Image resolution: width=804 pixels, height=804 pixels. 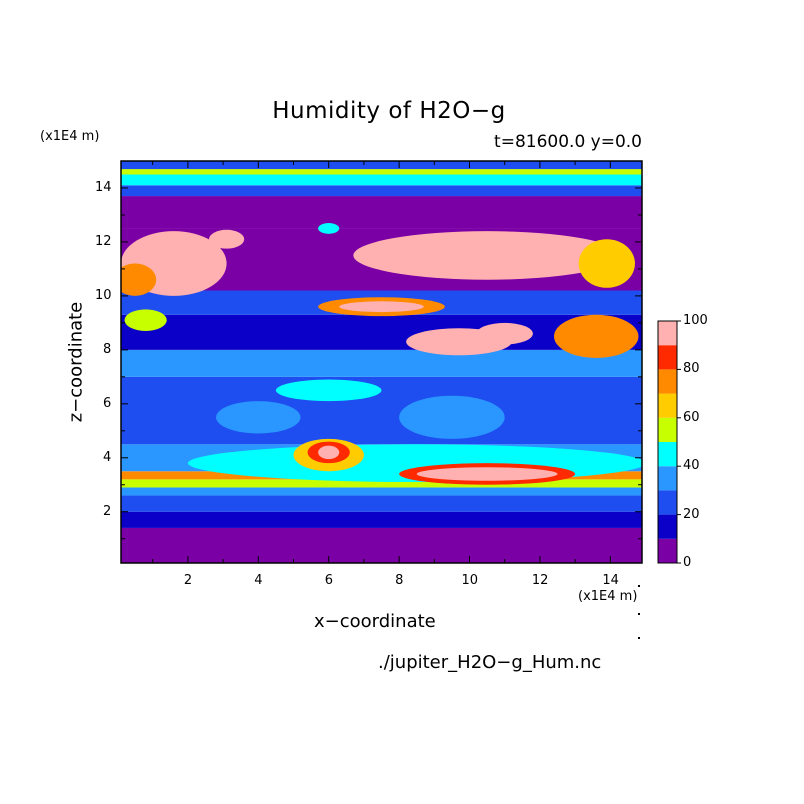 I want to click on x-tick-label: 12, so click(x=540, y=580).